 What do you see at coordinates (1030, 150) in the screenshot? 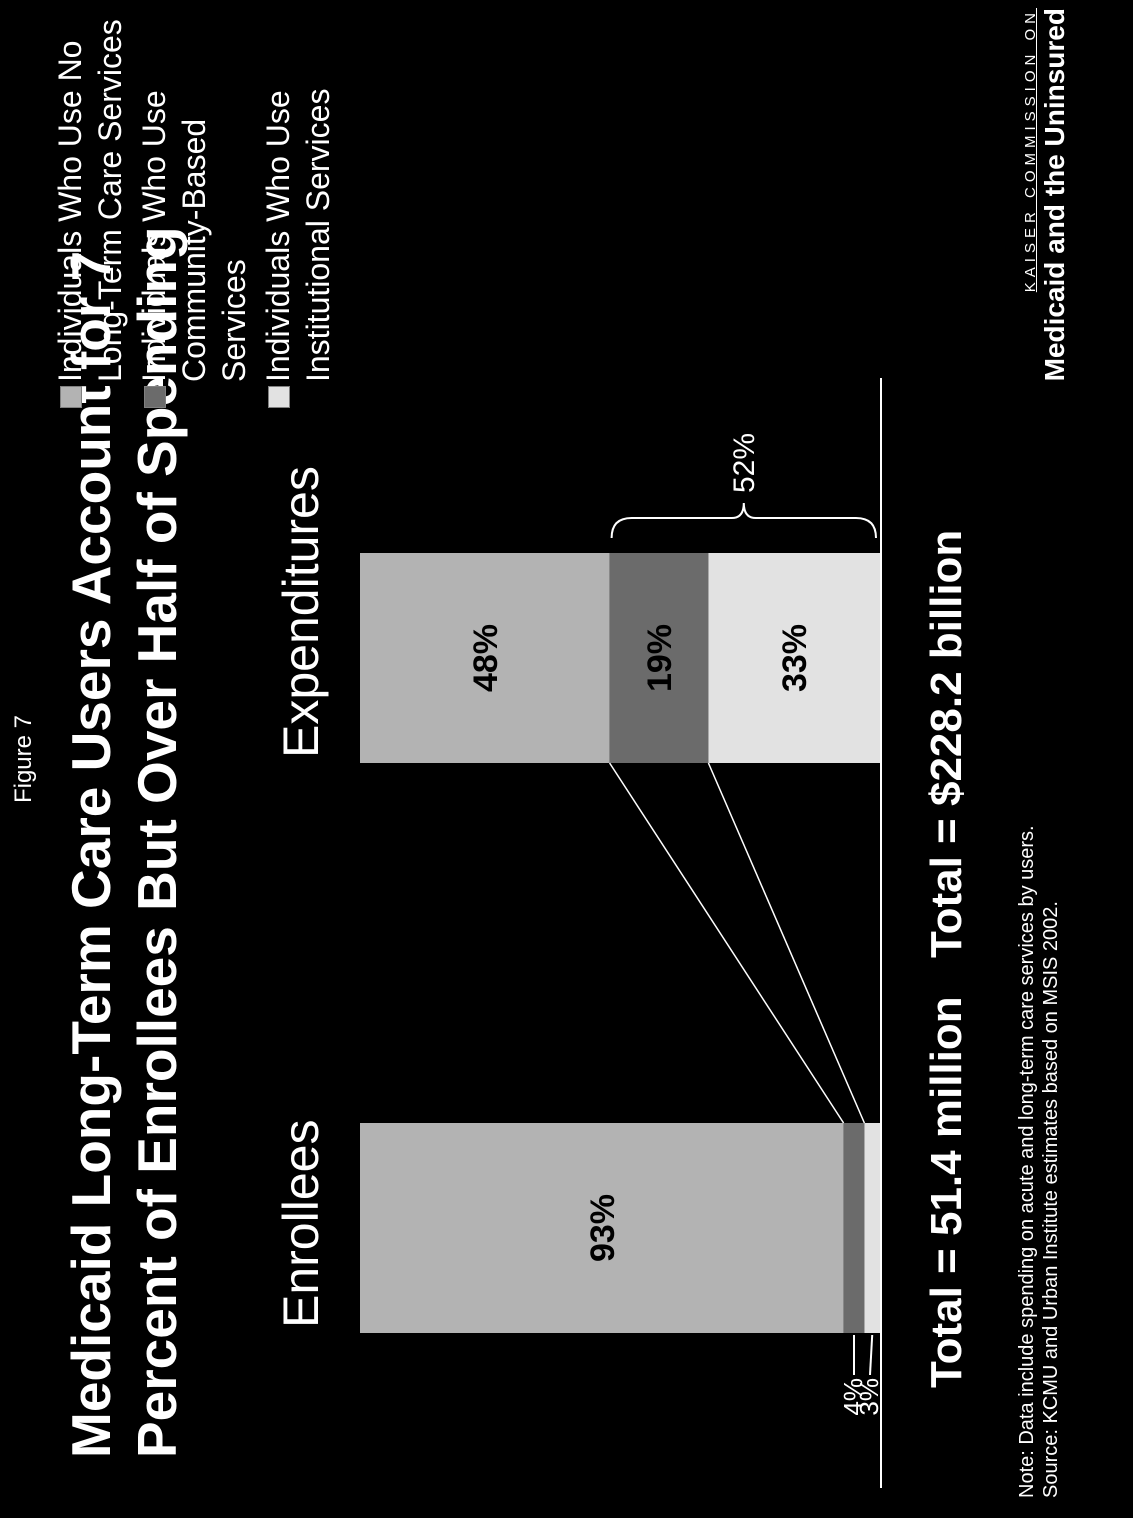
I see `brand-line-1: KAISER COMMISSION ON` at bounding box center [1030, 150].